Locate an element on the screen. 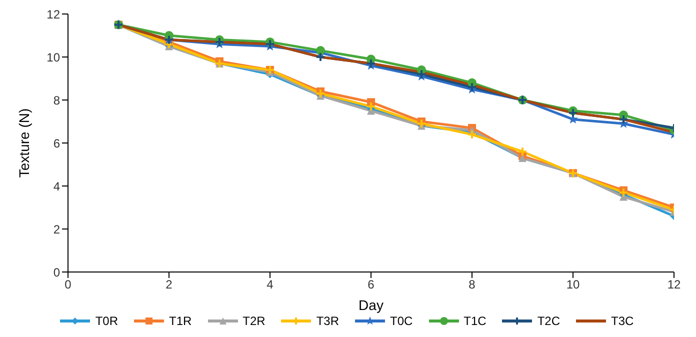  legend-label: T1R is located at coordinates (180, 321).